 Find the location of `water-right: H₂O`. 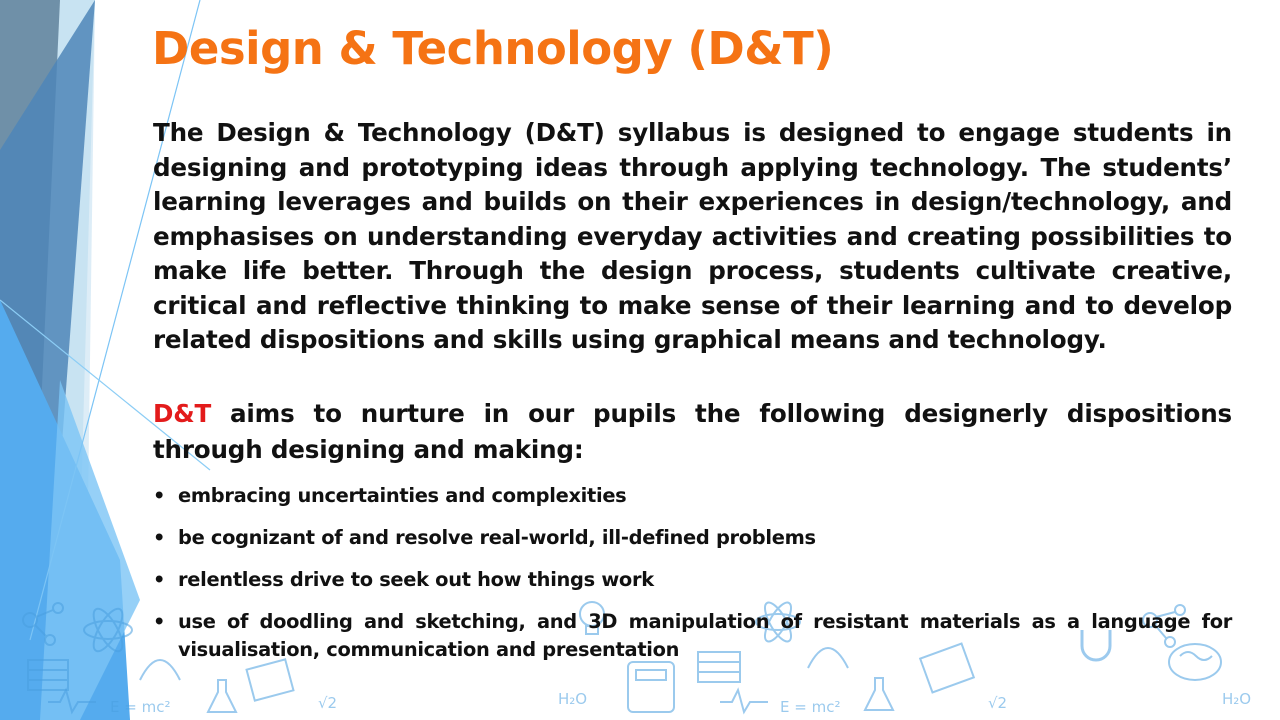

water-right: H₂O is located at coordinates (1236, 699).